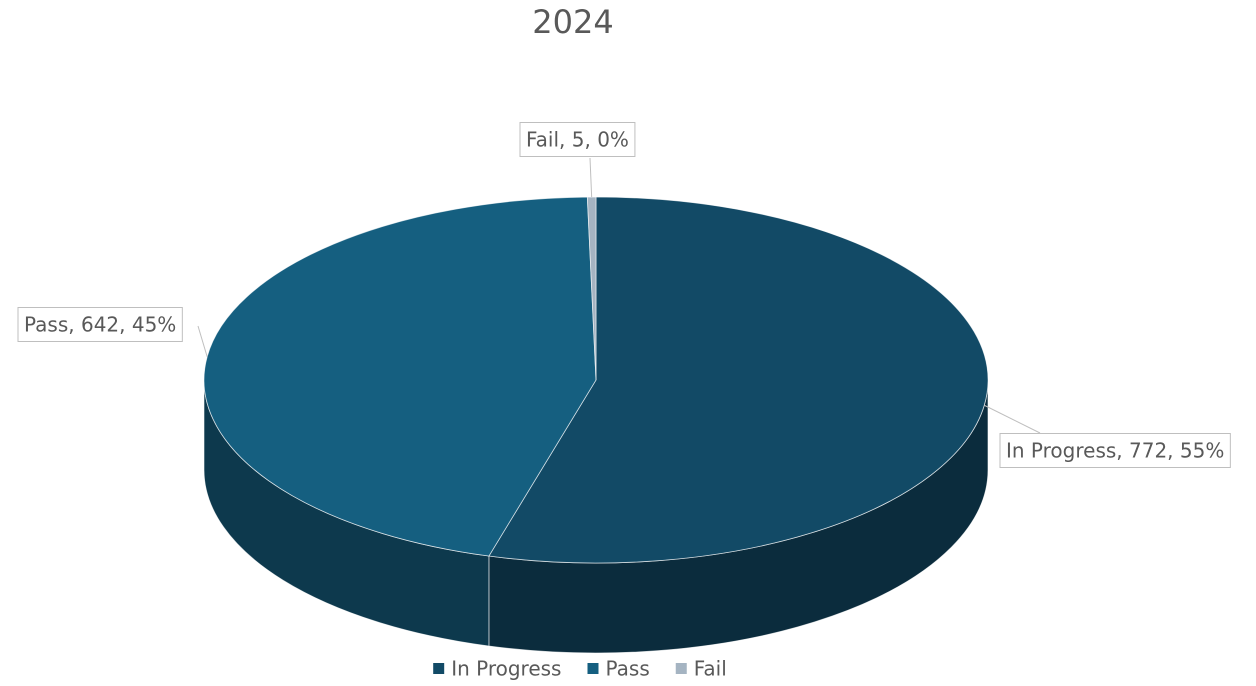 The height and width of the screenshot is (686, 1256). I want to click on legend-label: Fail, so click(710, 669).